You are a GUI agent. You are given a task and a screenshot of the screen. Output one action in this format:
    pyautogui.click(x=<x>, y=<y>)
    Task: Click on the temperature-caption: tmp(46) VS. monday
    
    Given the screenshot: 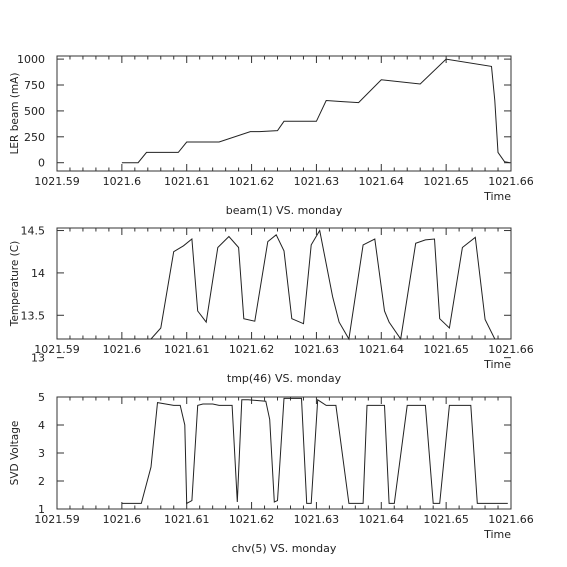 What is the action you would take?
    pyautogui.click(x=284, y=378)
    